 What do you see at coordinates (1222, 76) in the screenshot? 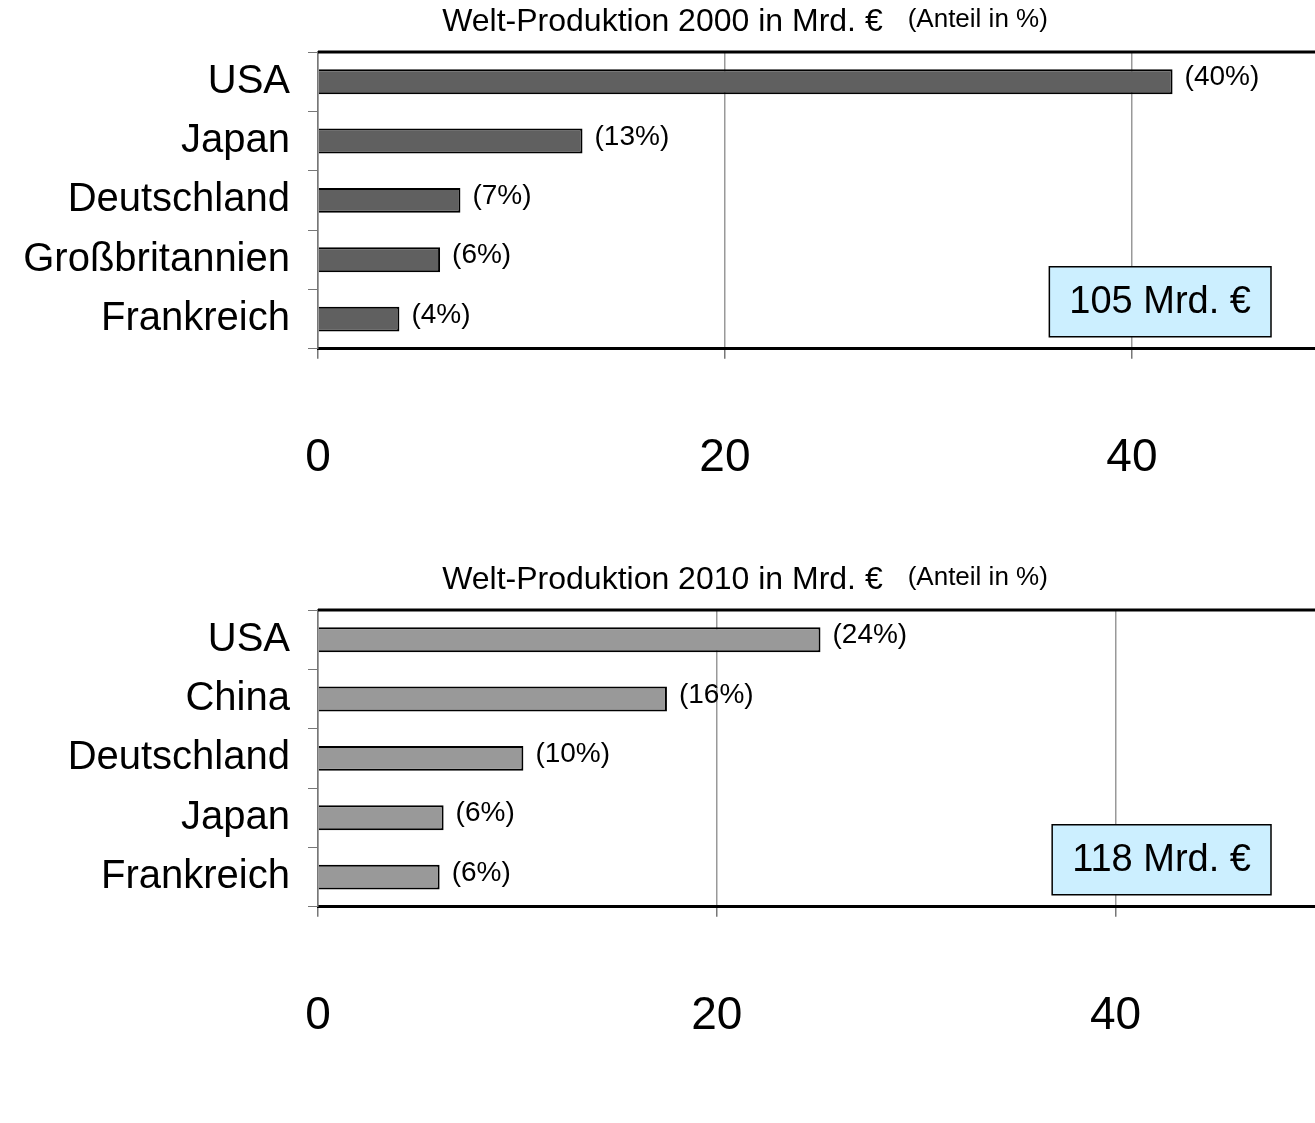
I see `annotation: (40%)` at bounding box center [1222, 76].